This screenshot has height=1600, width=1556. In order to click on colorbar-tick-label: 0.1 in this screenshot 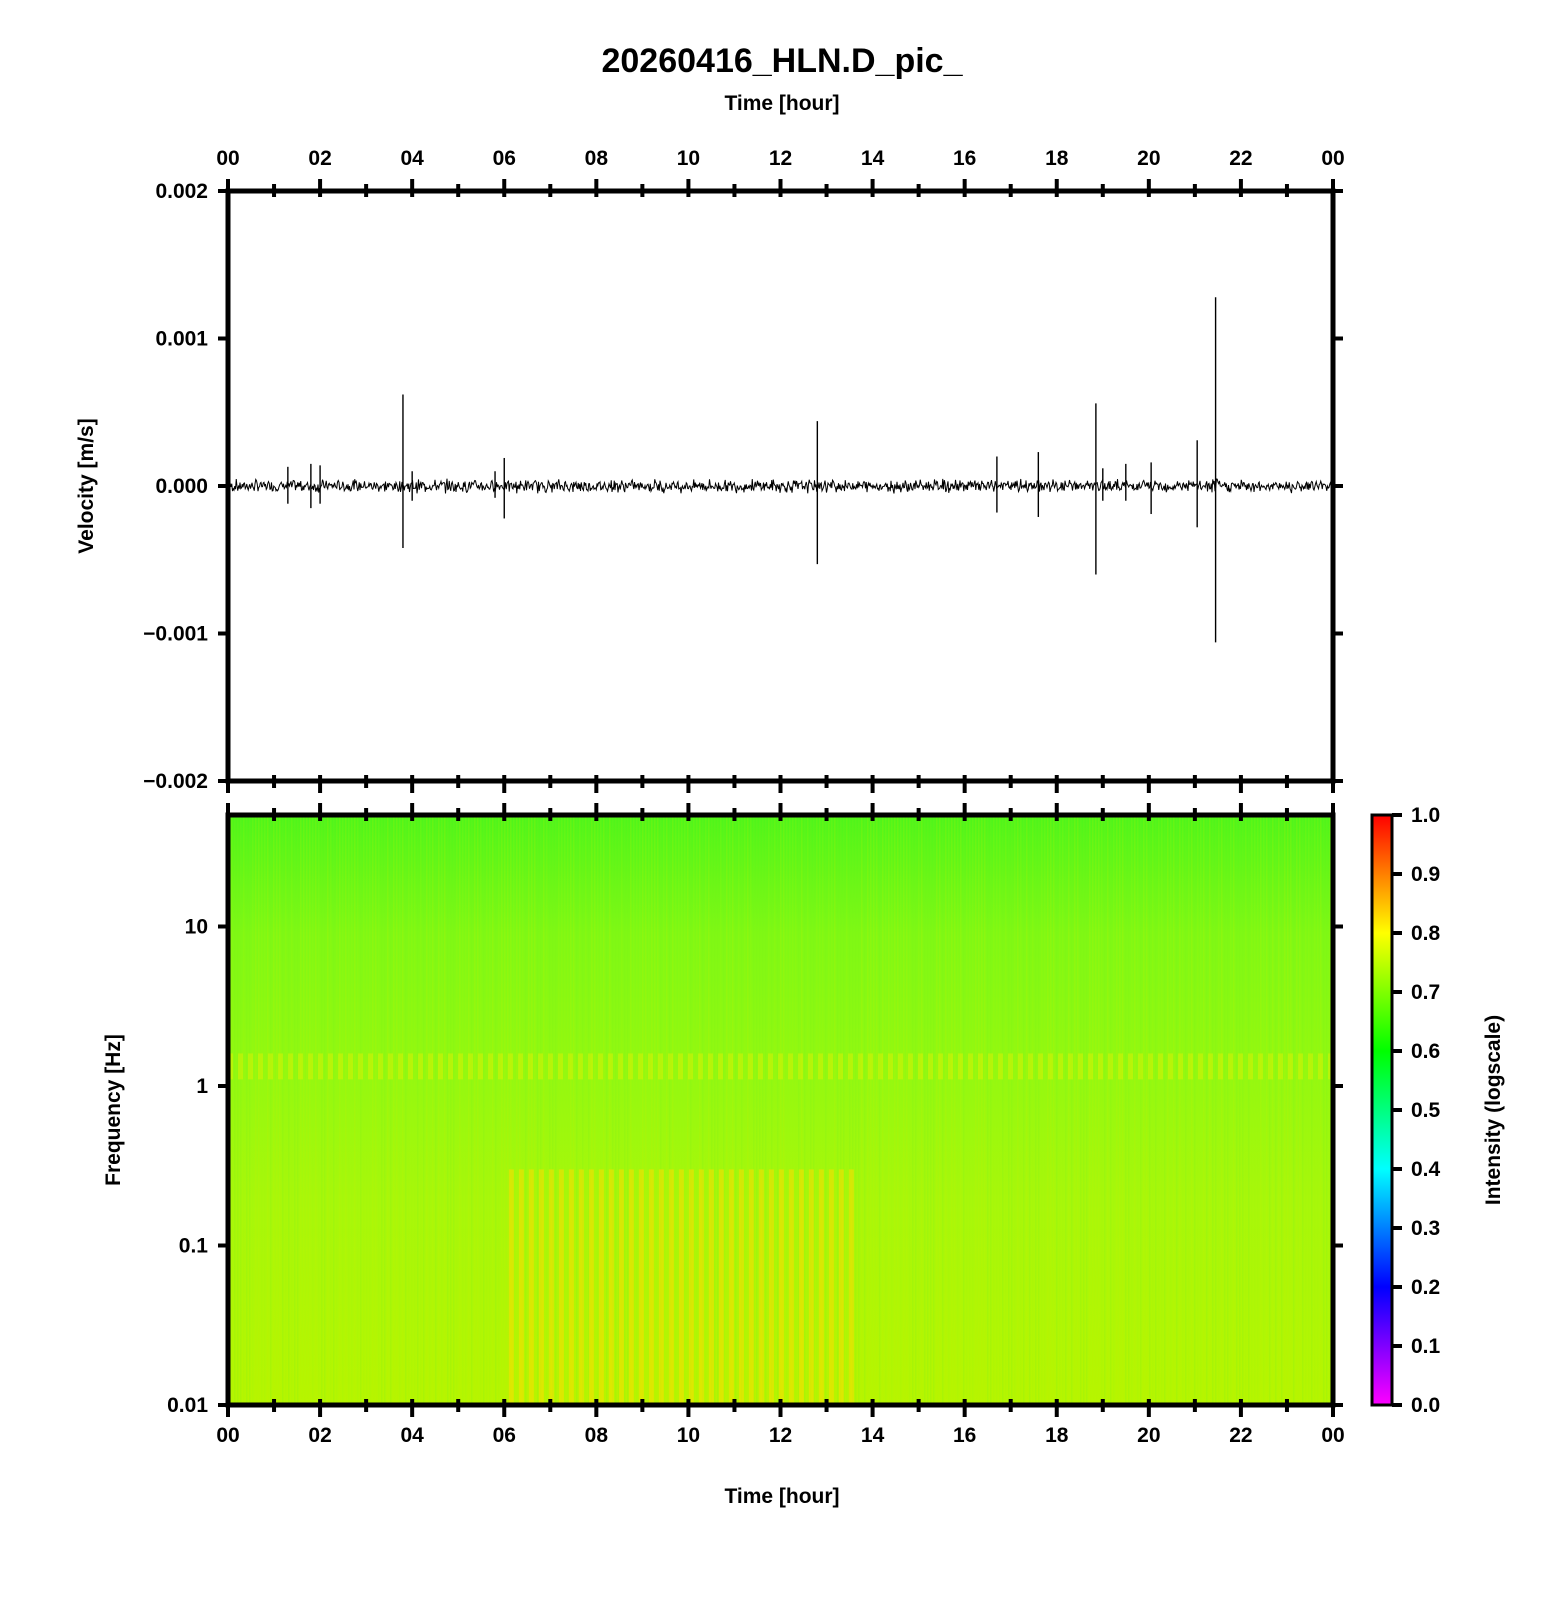, I will do `click(1426, 1346)`.